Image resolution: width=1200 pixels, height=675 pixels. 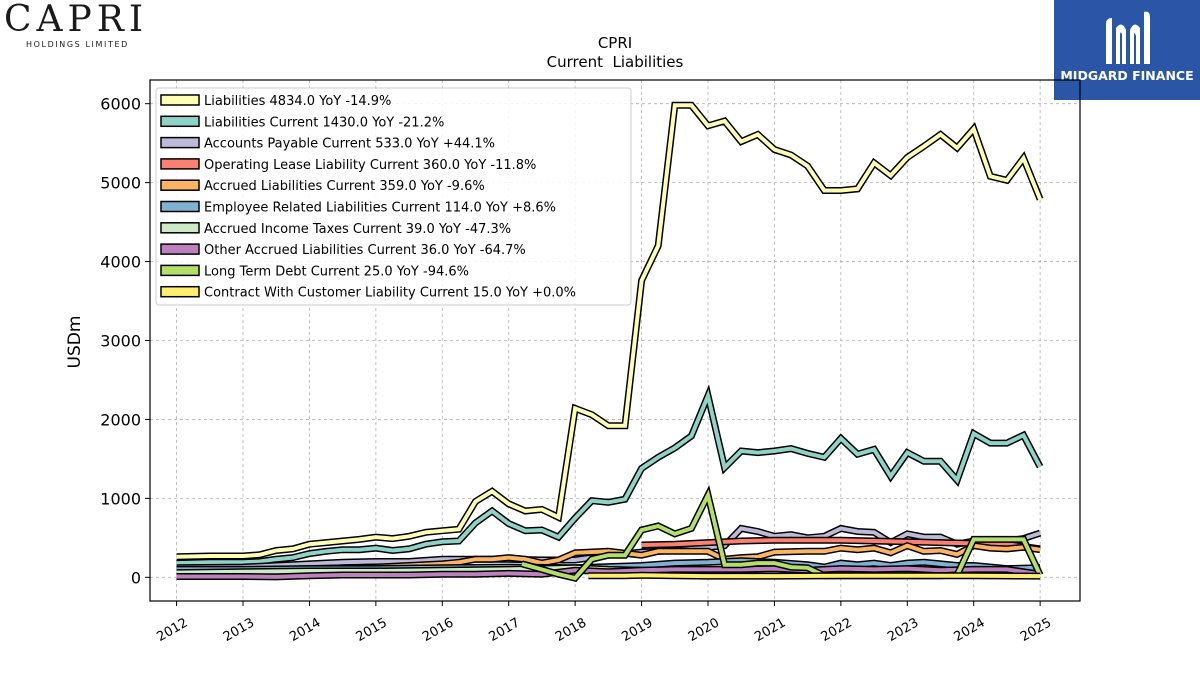 What do you see at coordinates (770, 630) in the screenshot?
I see `x-tick-label: 2021` at bounding box center [770, 630].